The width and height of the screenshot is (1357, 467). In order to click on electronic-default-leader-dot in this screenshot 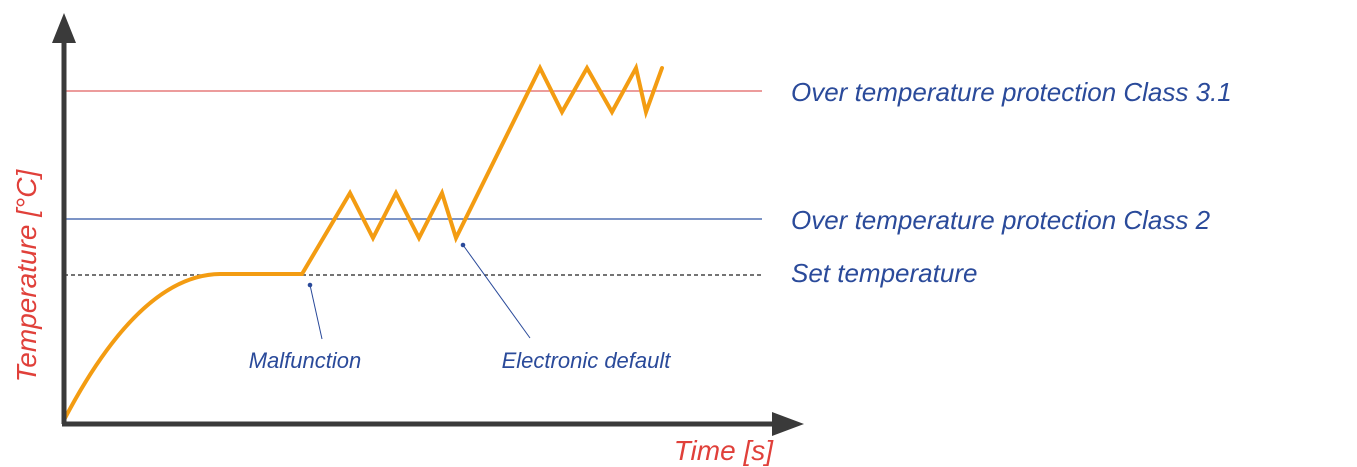, I will do `click(463, 245)`.